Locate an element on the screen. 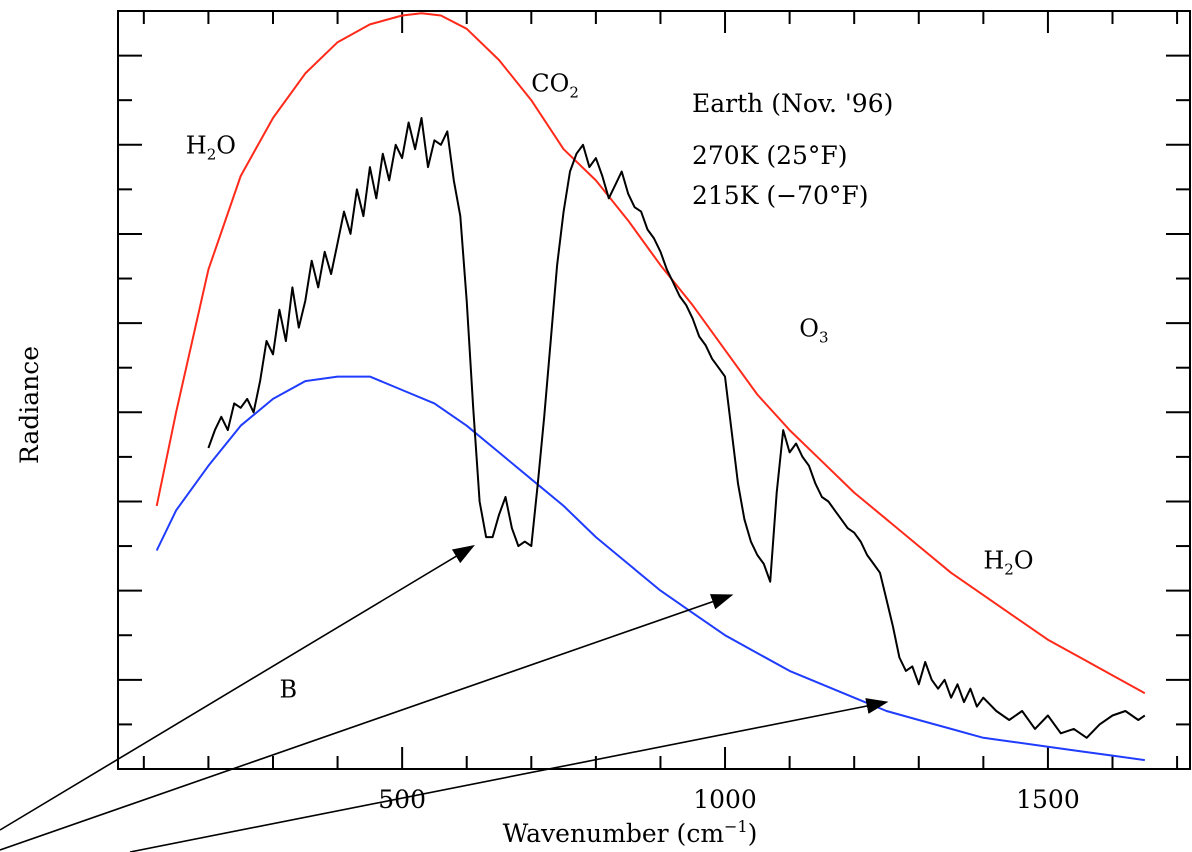  x-axis-label-main: Wavenumber (cm is located at coordinates (614, 833).